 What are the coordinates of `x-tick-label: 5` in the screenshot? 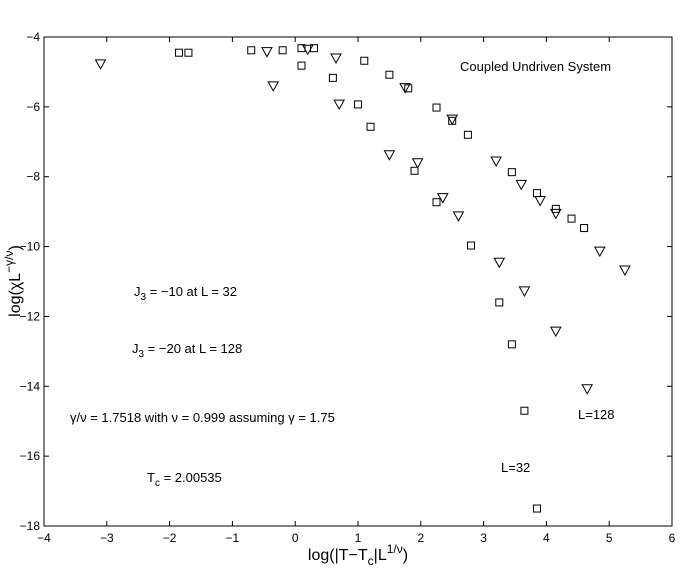 It's located at (609, 538).